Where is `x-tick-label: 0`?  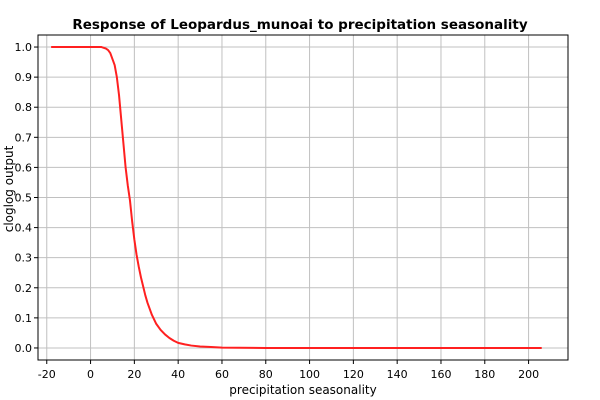 x-tick-label: 0 is located at coordinates (90, 374).